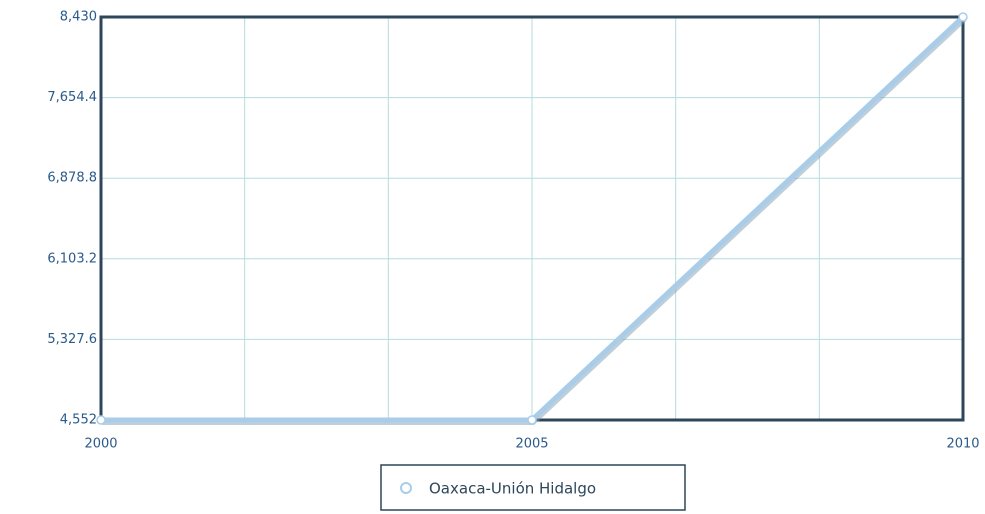 This screenshot has height=514, width=985. What do you see at coordinates (512, 489) in the screenshot?
I see `legend-label: Oaxaca-Unión Hidalgo` at bounding box center [512, 489].